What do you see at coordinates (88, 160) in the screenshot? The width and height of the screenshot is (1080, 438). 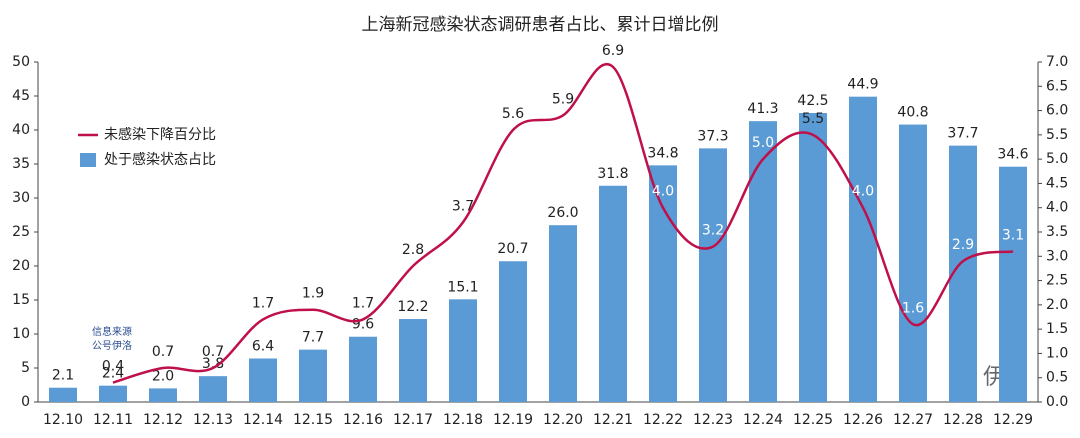 I see `legend-swatch` at bounding box center [88, 160].